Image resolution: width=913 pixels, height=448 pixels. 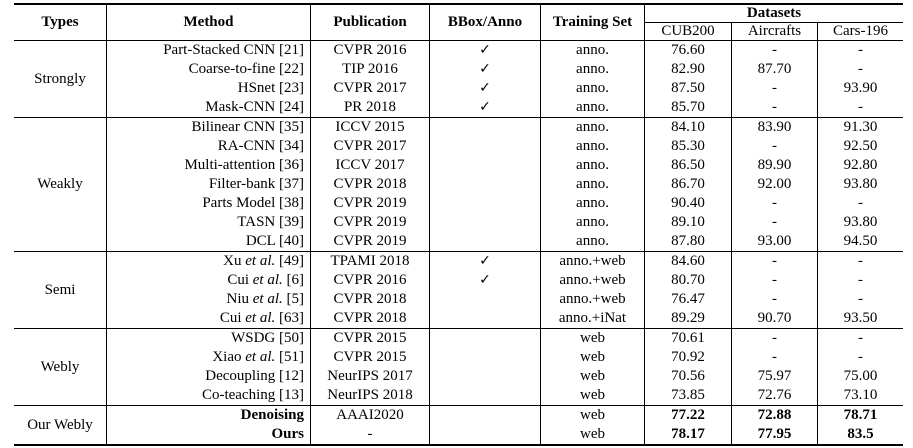 I want to click on method-cell: Multi-attention [36], so click(x=208, y=165).